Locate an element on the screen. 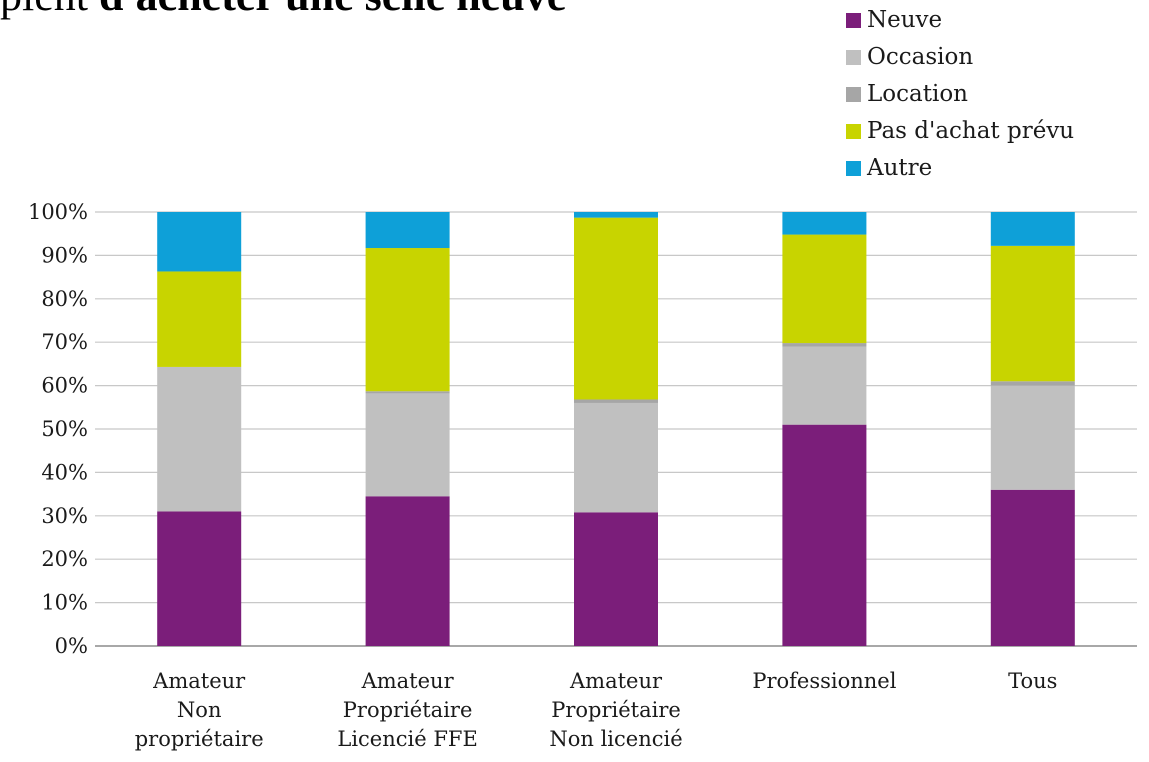 This screenshot has height=762, width=1149. chart-title-prefix: pient is located at coordinates (49, 10).